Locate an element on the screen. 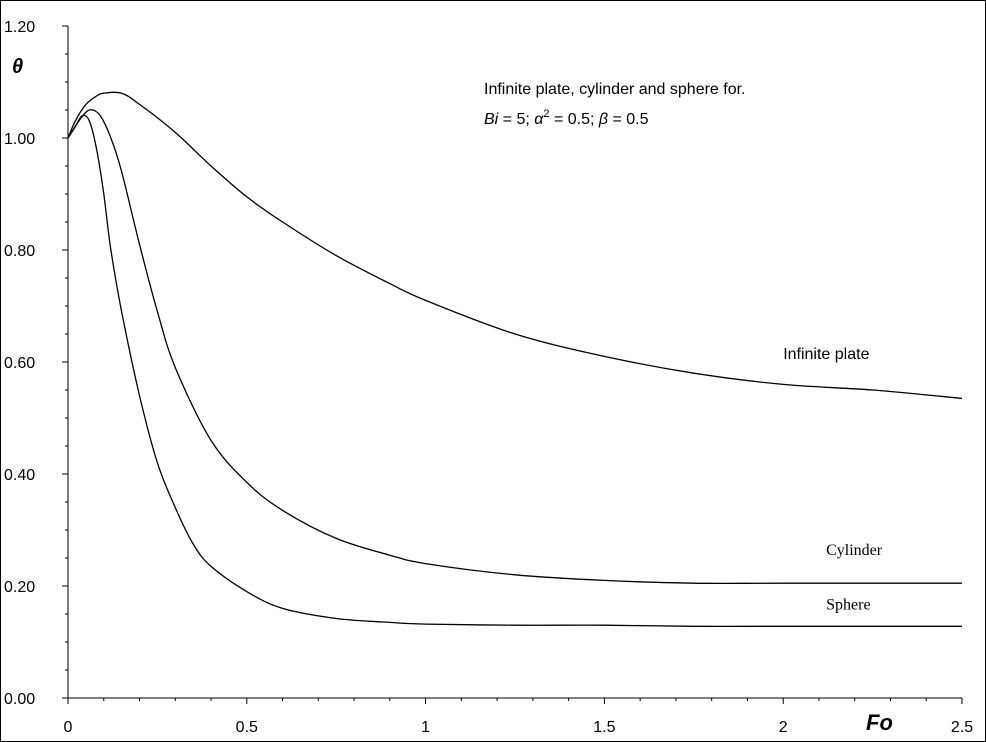 The height and width of the screenshot is (742, 986). y-tick-label: 1.20 is located at coordinates (19, 27).